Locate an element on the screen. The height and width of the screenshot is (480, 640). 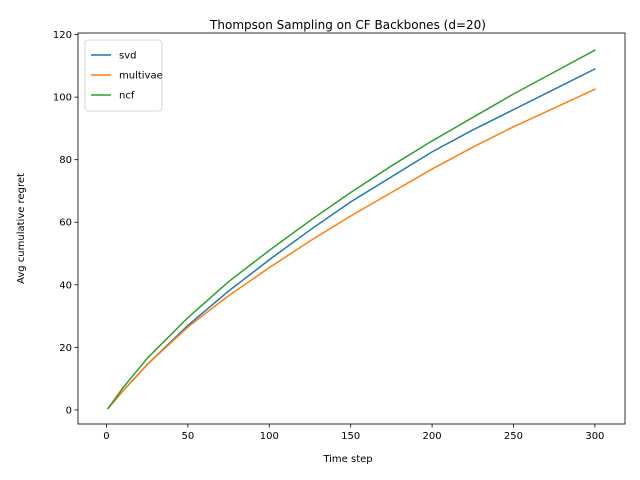
y-axis-label: Avg cumulative regret is located at coordinates (21, 228).